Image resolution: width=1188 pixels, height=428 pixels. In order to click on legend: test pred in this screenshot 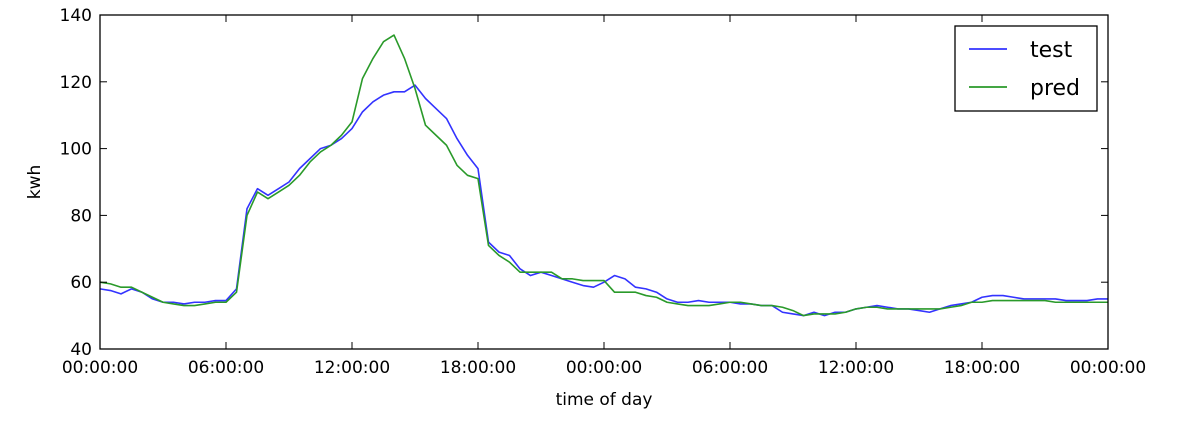, I will do `click(1026, 68)`.